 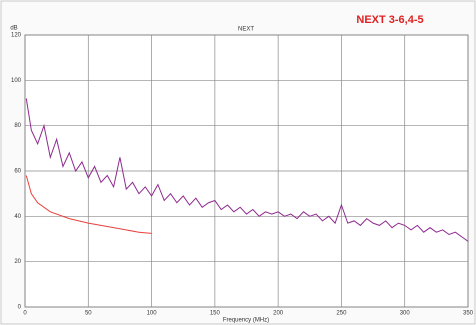 What do you see at coordinates (17, 262) in the screenshot?
I see `y-tick-label: 20` at bounding box center [17, 262].